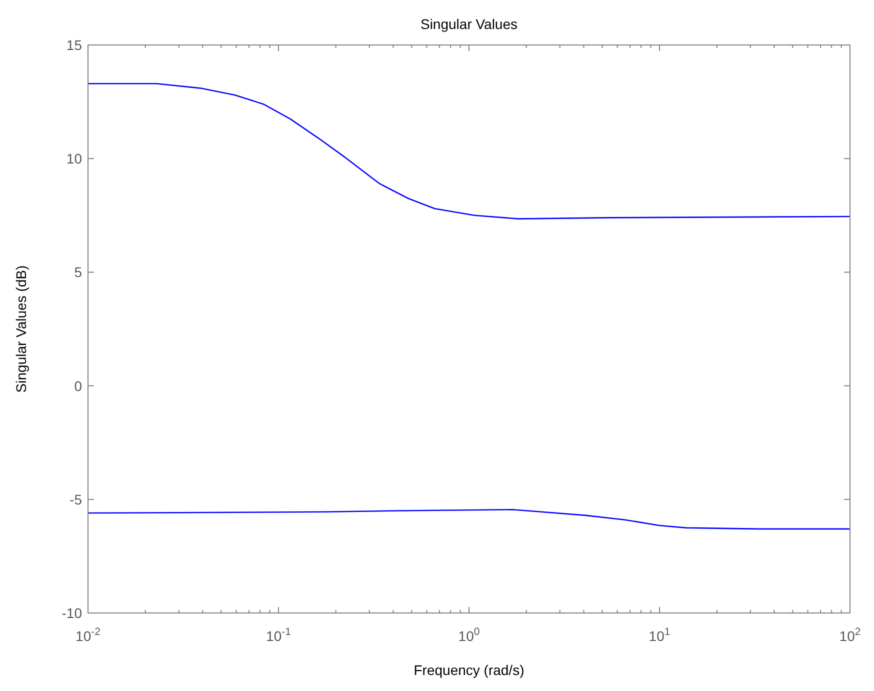 The width and height of the screenshot is (874, 691). Describe the element at coordinates (469, 635) in the screenshot. I see `x-tick-label: 10$^{0}$` at that location.